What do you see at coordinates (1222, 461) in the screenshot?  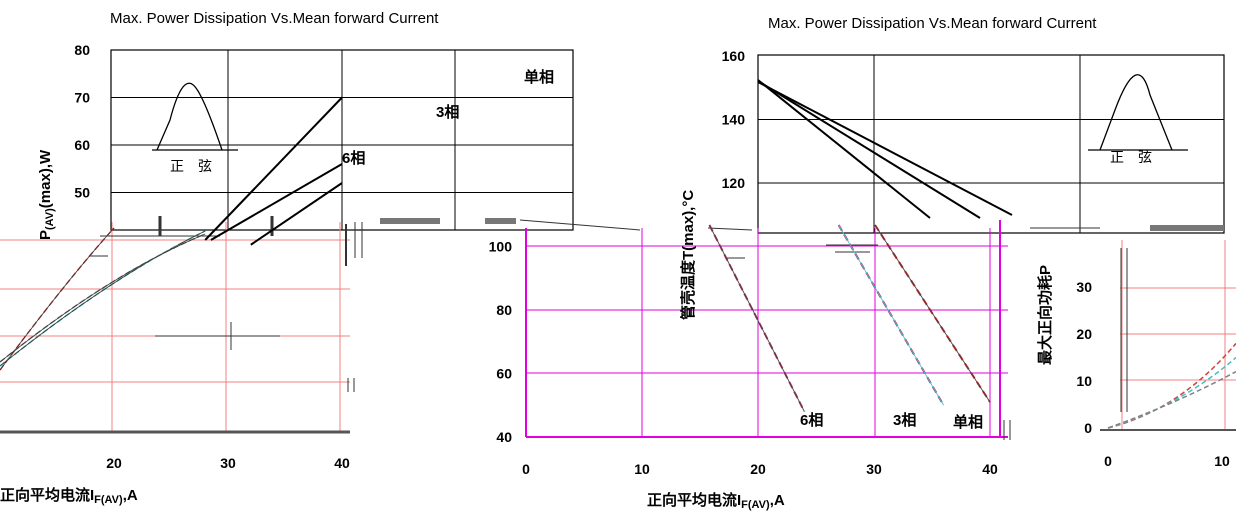 I see `partial-x-tick-label: 10` at bounding box center [1222, 461].